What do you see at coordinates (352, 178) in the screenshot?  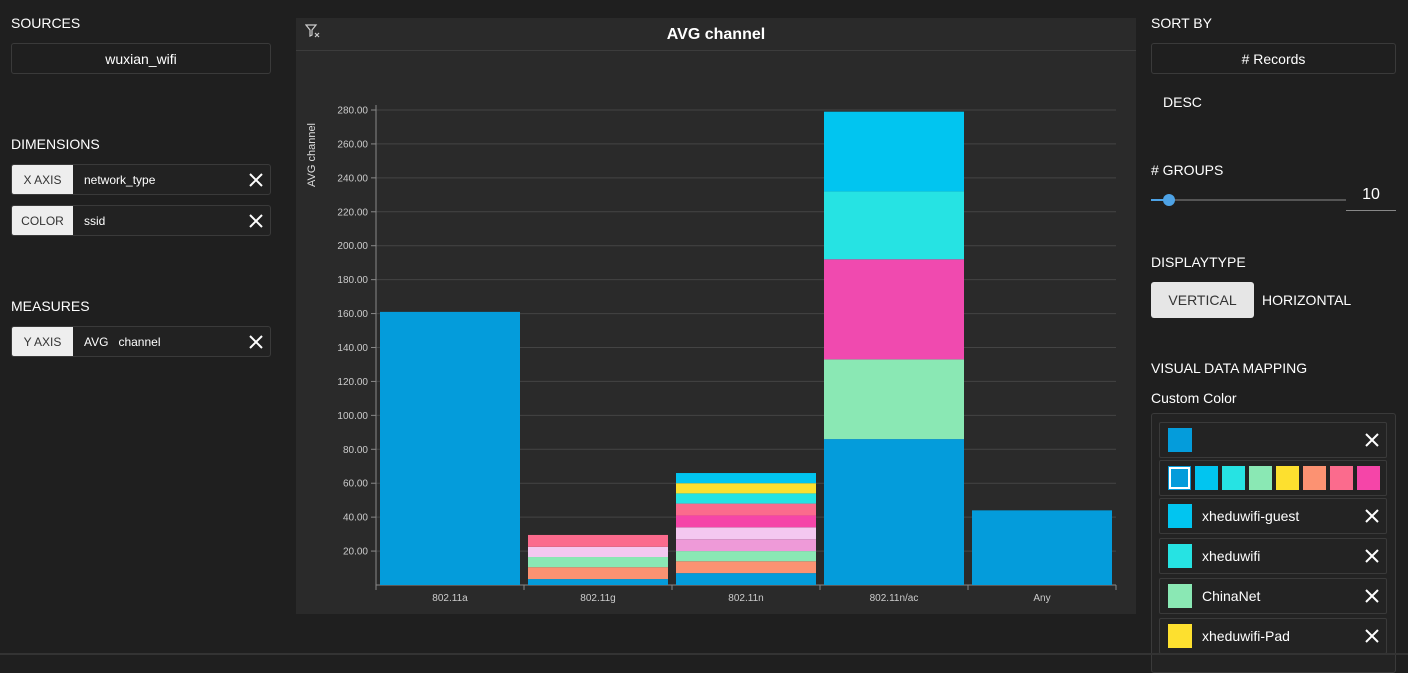 I see `y-tick-label: 240.00` at bounding box center [352, 178].